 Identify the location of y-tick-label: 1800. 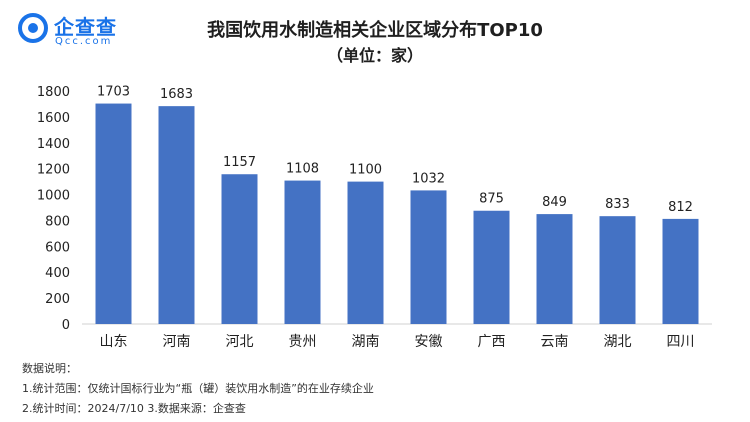
(53, 92).